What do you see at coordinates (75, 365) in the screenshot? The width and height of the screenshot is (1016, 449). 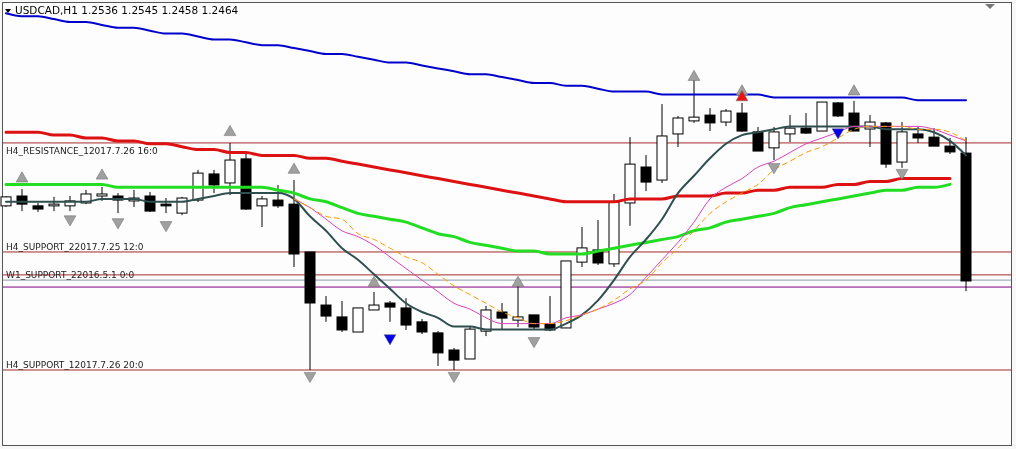 I see `annotation: H4_SUPPORT_12017.7.26 20:0` at bounding box center [75, 365].